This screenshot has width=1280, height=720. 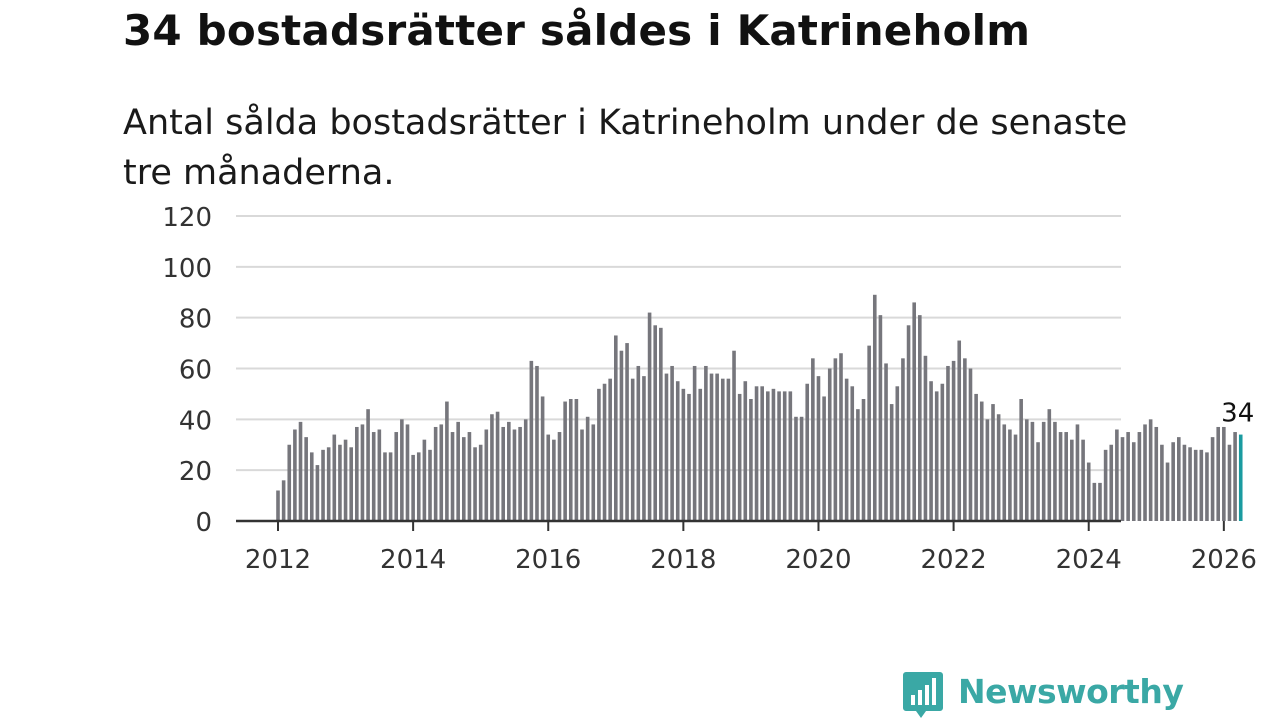 I want to click on x-tick-label: 2022, so click(x=954, y=560).